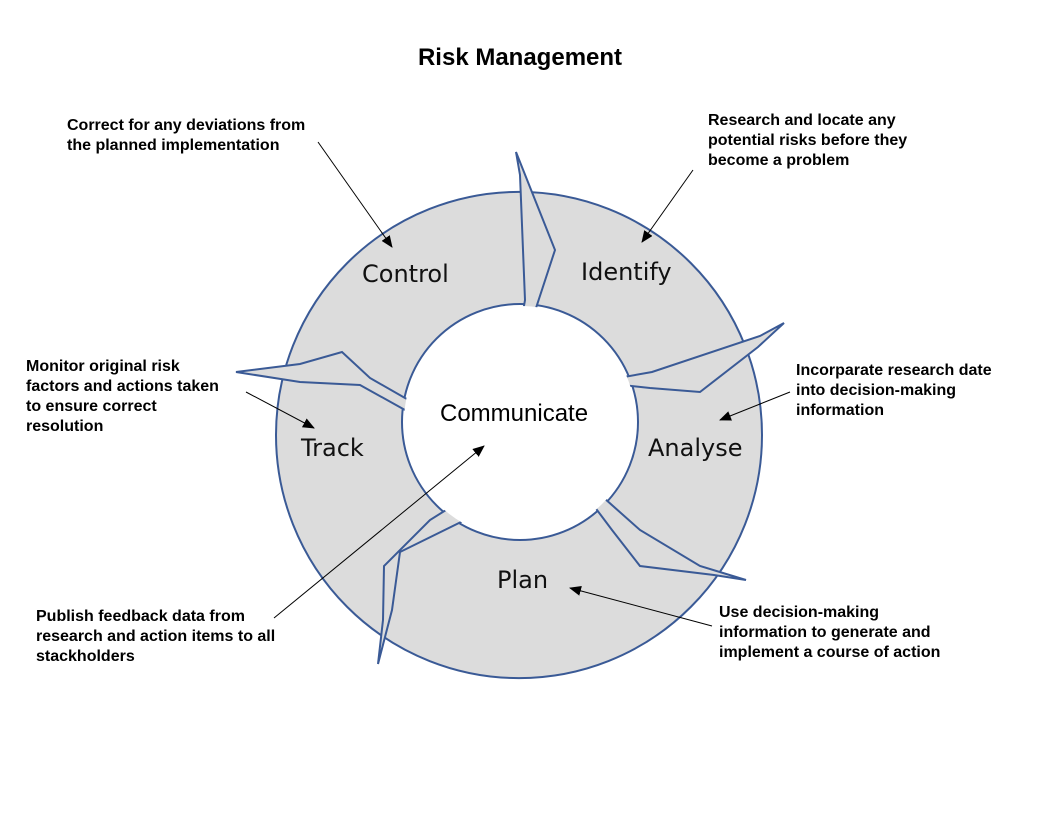  Describe the element at coordinates (514, 413) in the screenshot. I see `center-communicate: Communicate` at that location.